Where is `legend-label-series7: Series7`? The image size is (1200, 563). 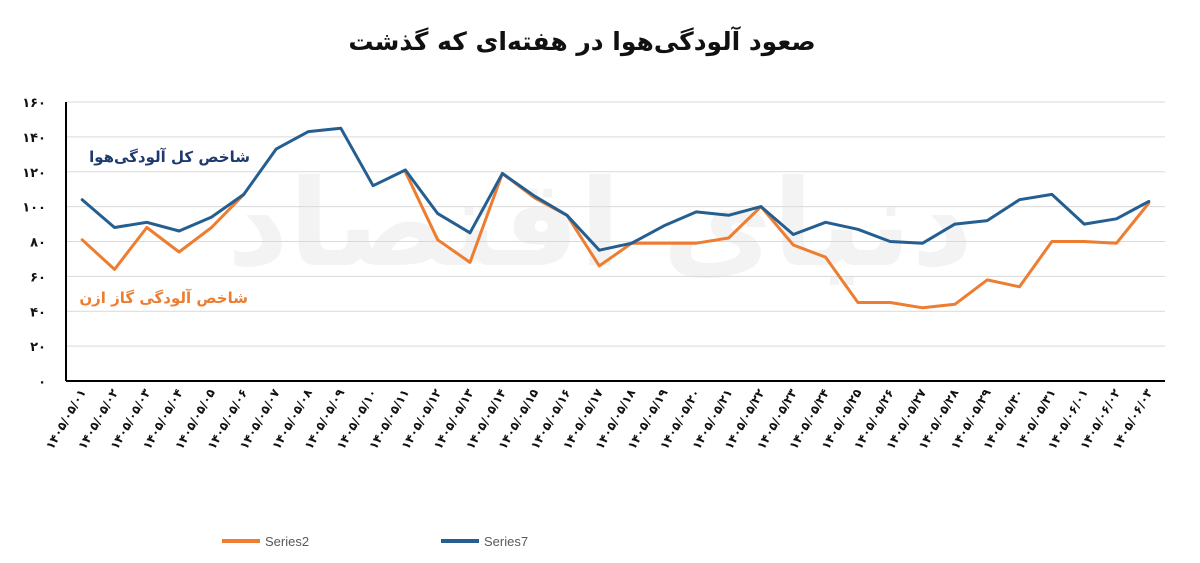
legend-label-series7: Series7 is located at coordinates (506, 541).